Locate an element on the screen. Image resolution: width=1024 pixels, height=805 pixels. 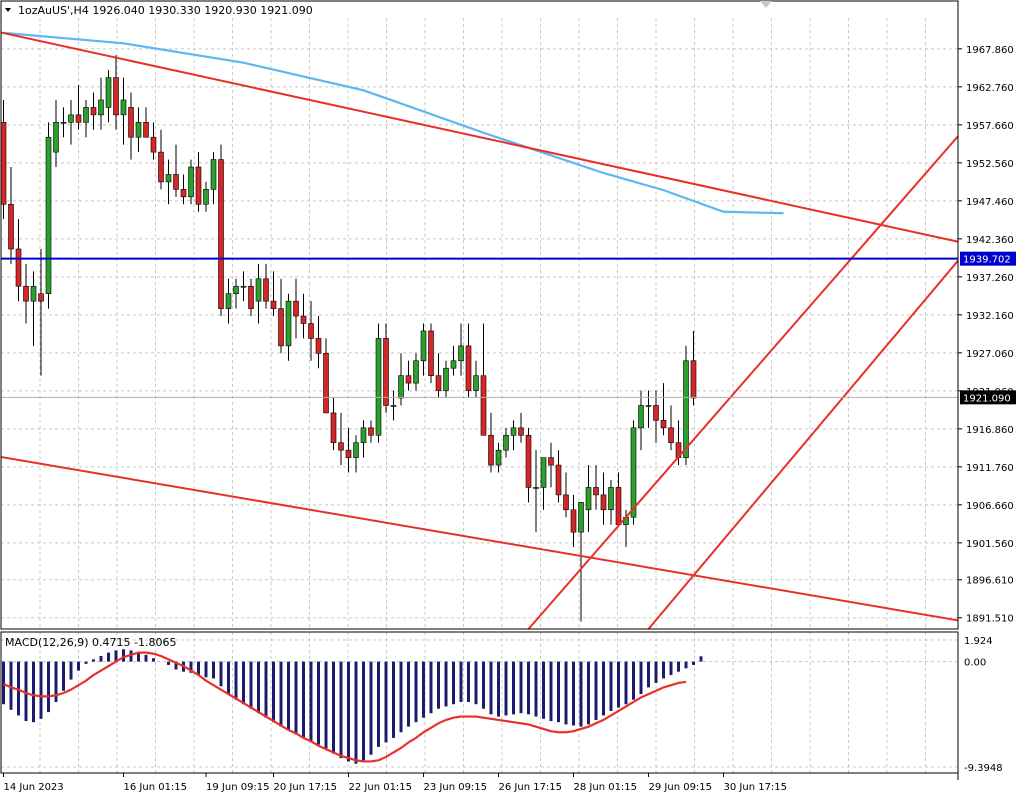
scroll-marker-icon is located at coordinates (766, 4).